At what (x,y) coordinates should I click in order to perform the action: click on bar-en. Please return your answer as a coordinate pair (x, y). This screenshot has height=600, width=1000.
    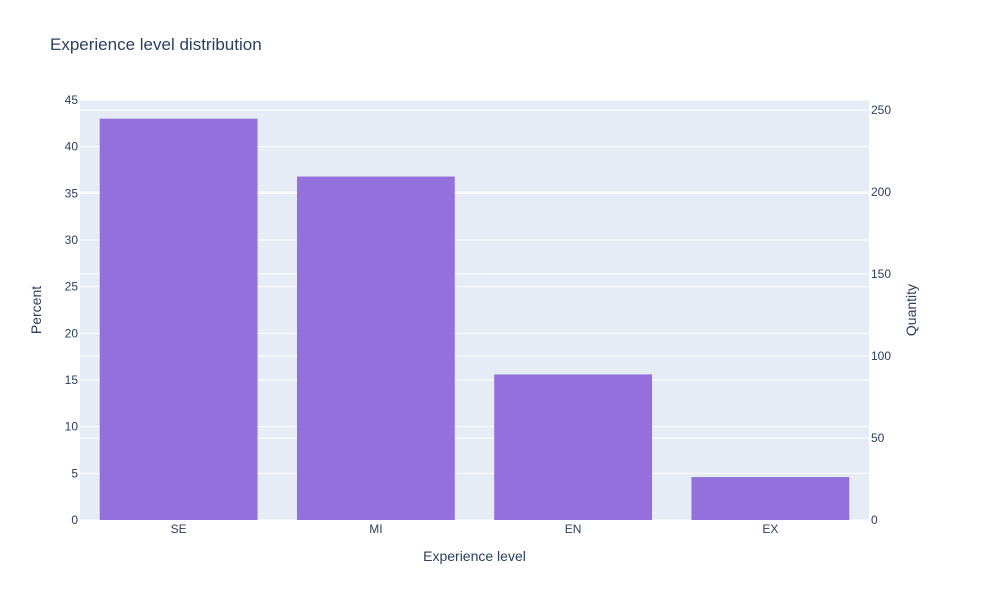
    Looking at the image, I should click on (573, 447).